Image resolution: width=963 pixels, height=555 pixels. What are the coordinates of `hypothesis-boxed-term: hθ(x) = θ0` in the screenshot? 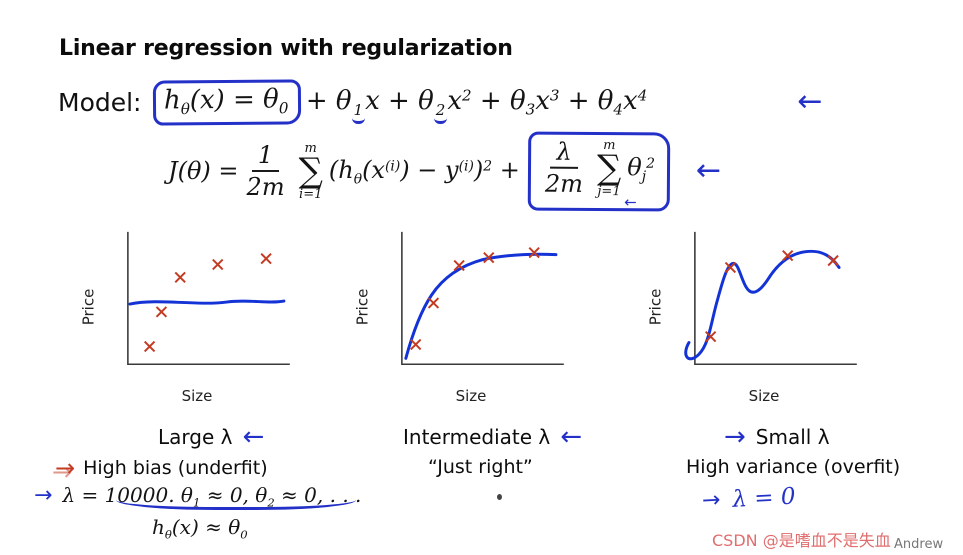 It's located at (228, 102).